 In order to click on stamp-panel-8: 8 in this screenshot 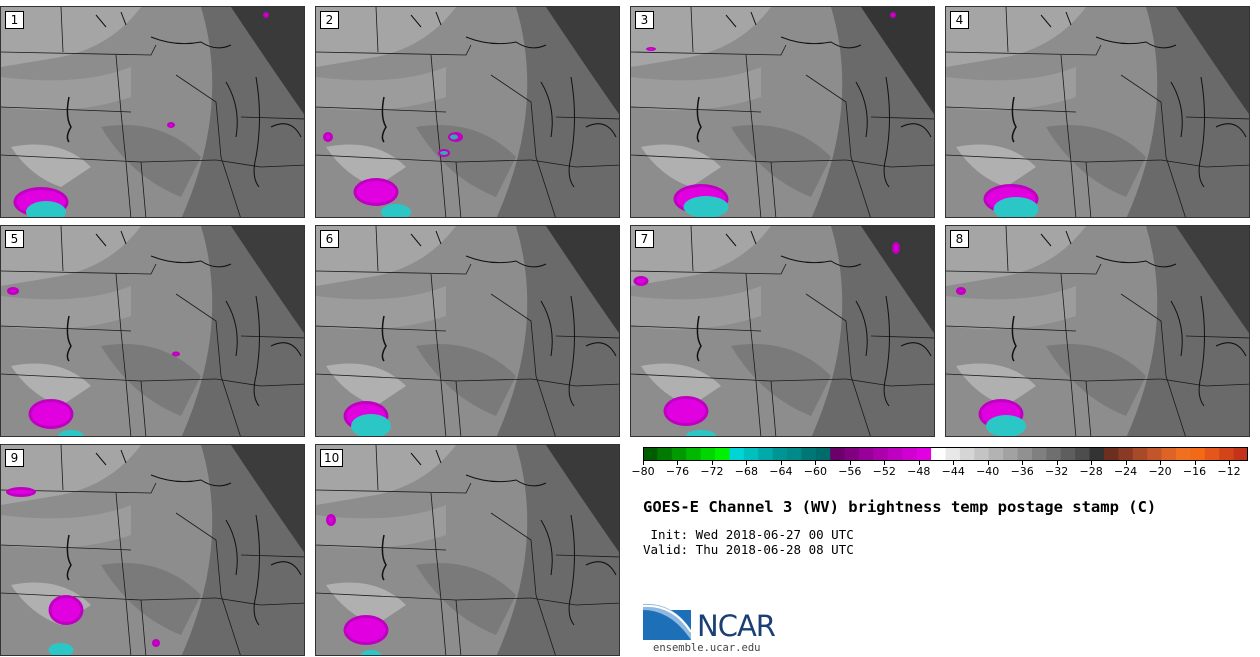, I will do `click(1097, 331)`.